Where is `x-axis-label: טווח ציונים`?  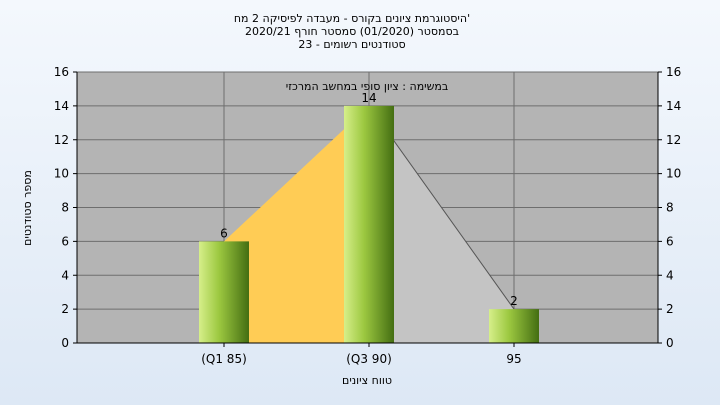
x-axis-label: טווח ציונים is located at coordinates (367, 380).